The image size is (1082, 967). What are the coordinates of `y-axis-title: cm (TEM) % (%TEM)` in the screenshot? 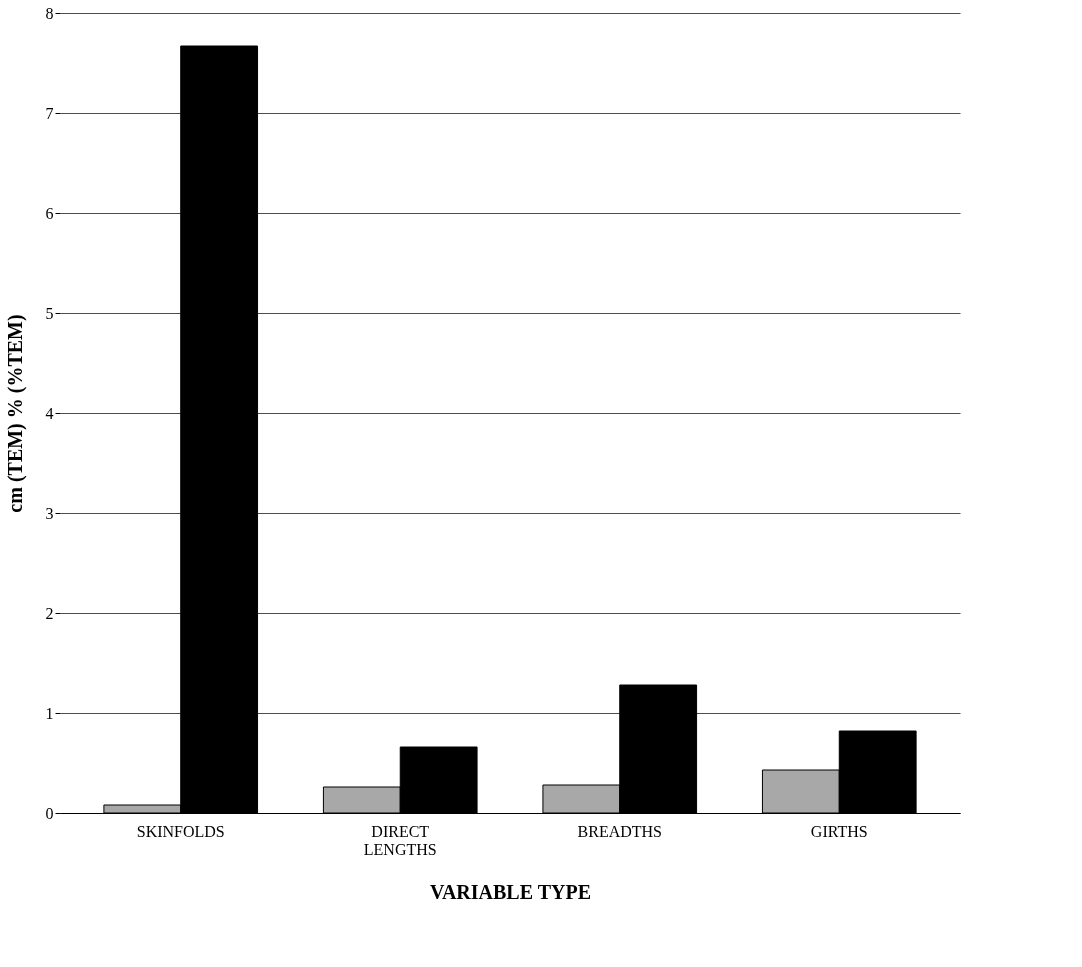 It's located at (15, 413).